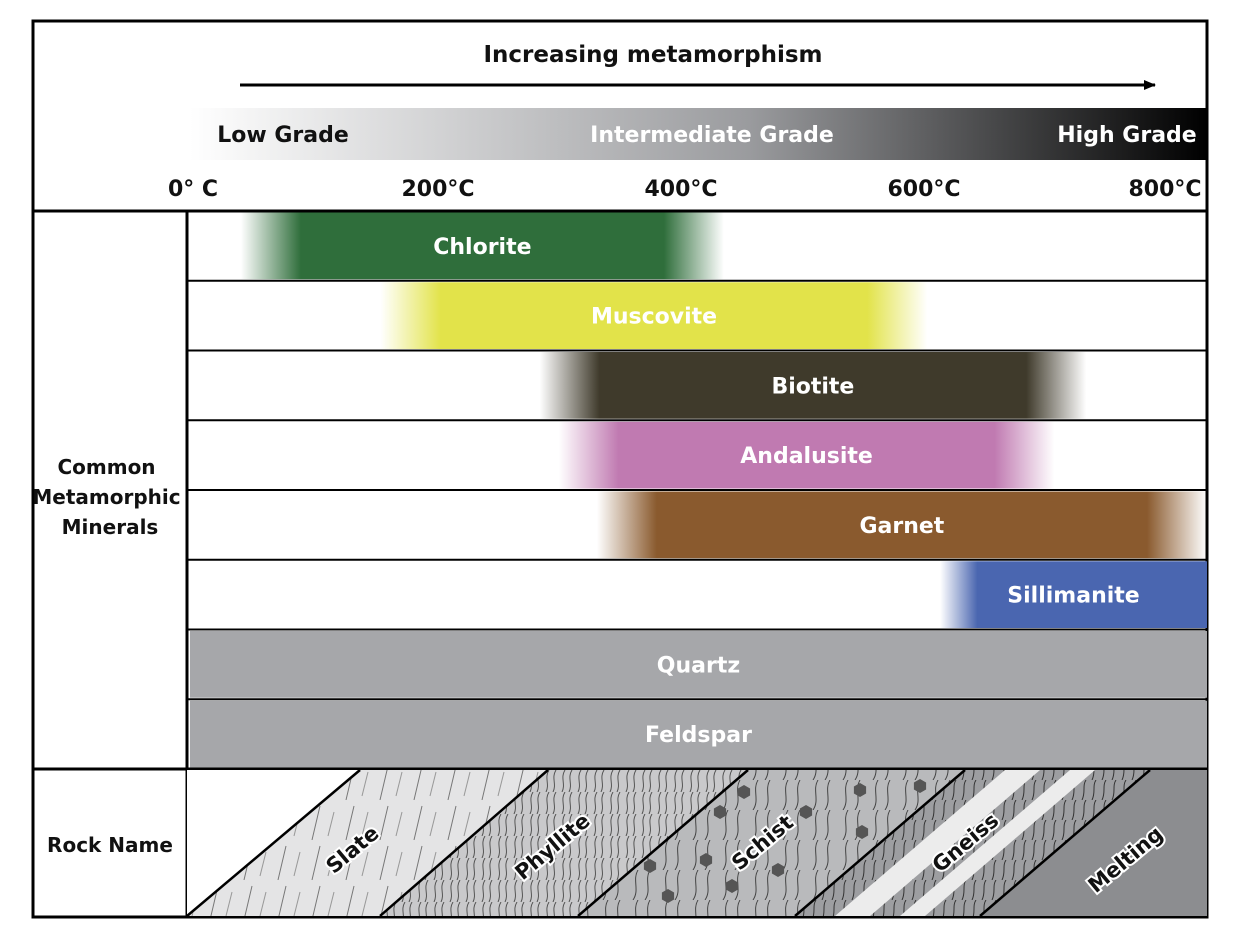 The image size is (1238, 941). I want to click on mineral-label-biotite: Biotite, so click(812, 386).